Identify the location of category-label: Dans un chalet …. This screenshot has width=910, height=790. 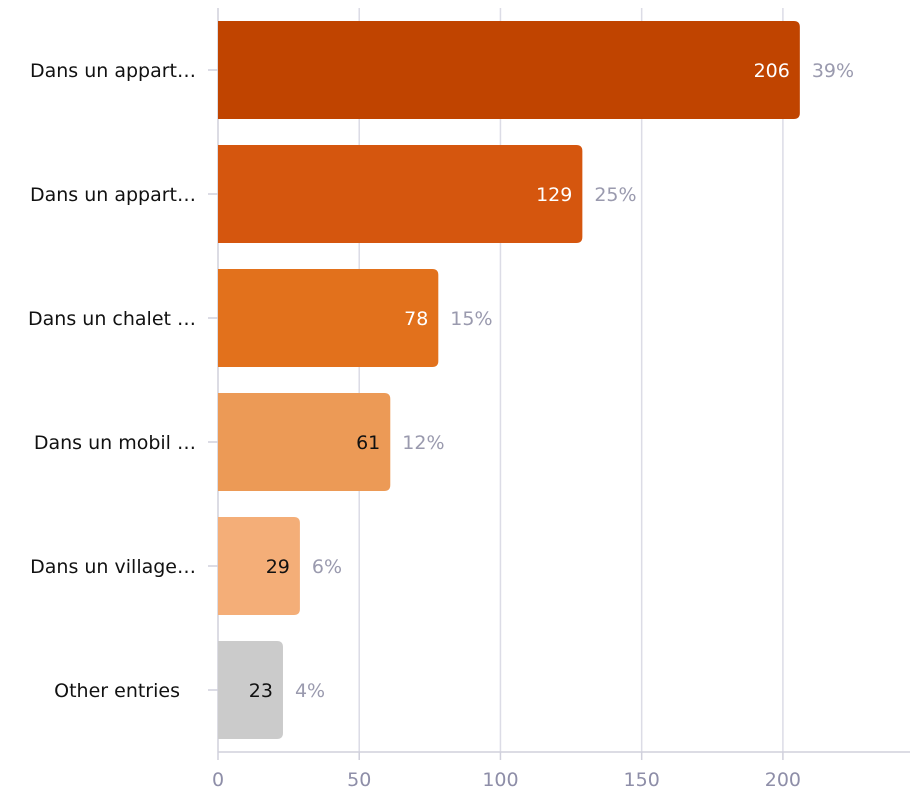
(112, 319).